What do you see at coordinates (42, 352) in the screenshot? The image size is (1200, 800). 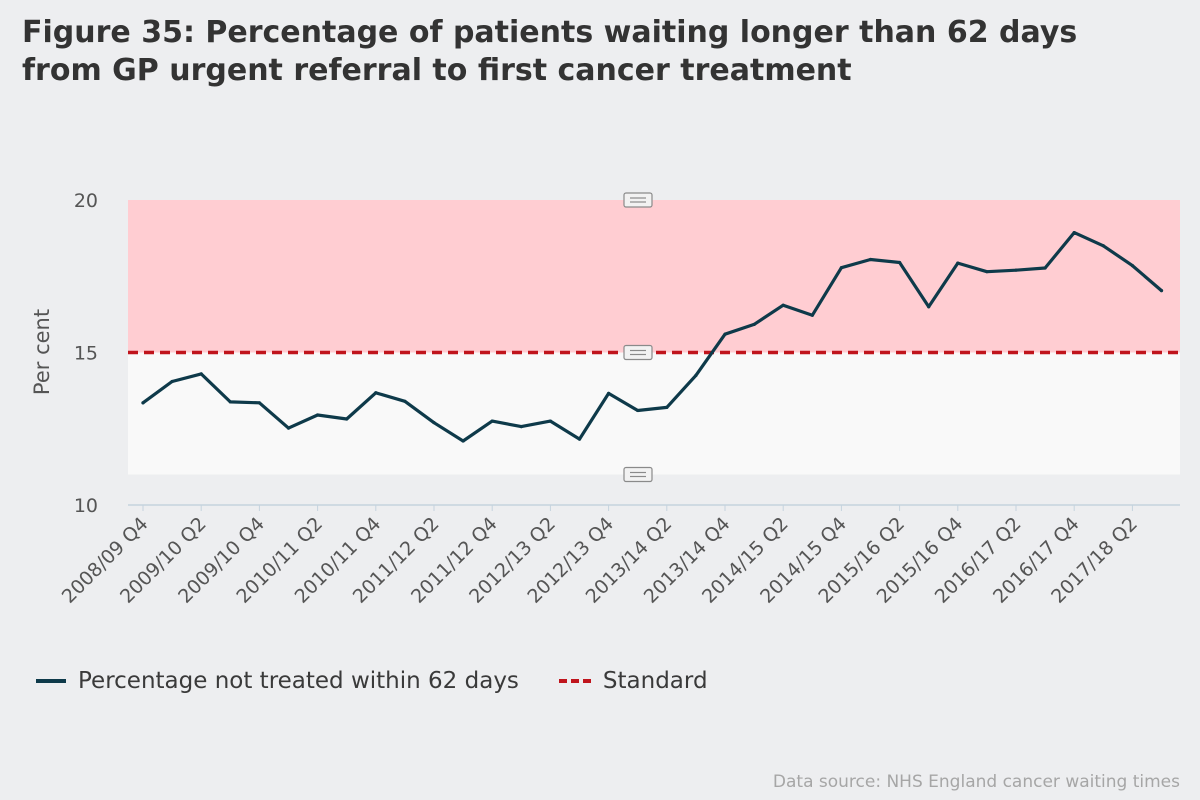 I see `y-axis-label: Per cent` at bounding box center [42, 352].